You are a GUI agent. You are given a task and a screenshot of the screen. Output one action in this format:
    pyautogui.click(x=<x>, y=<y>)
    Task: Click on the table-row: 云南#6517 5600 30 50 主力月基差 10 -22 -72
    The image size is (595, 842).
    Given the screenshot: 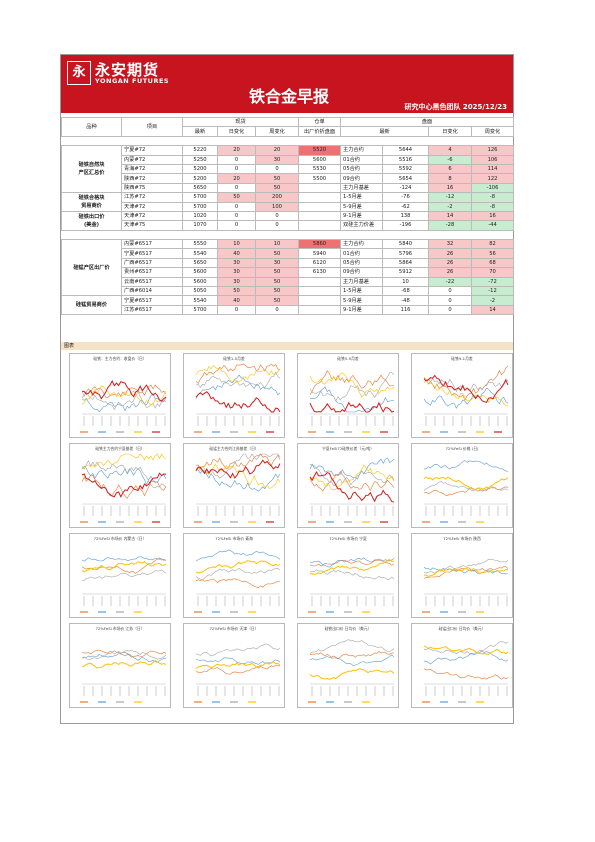 What is the action you would take?
    pyautogui.click(x=288, y=282)
    